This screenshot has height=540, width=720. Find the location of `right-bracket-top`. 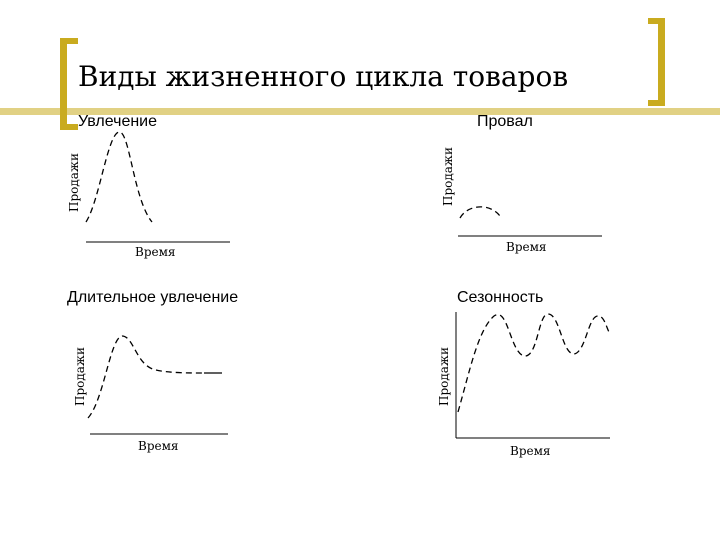

right-bracket-top is located at coordinates (656, 21).